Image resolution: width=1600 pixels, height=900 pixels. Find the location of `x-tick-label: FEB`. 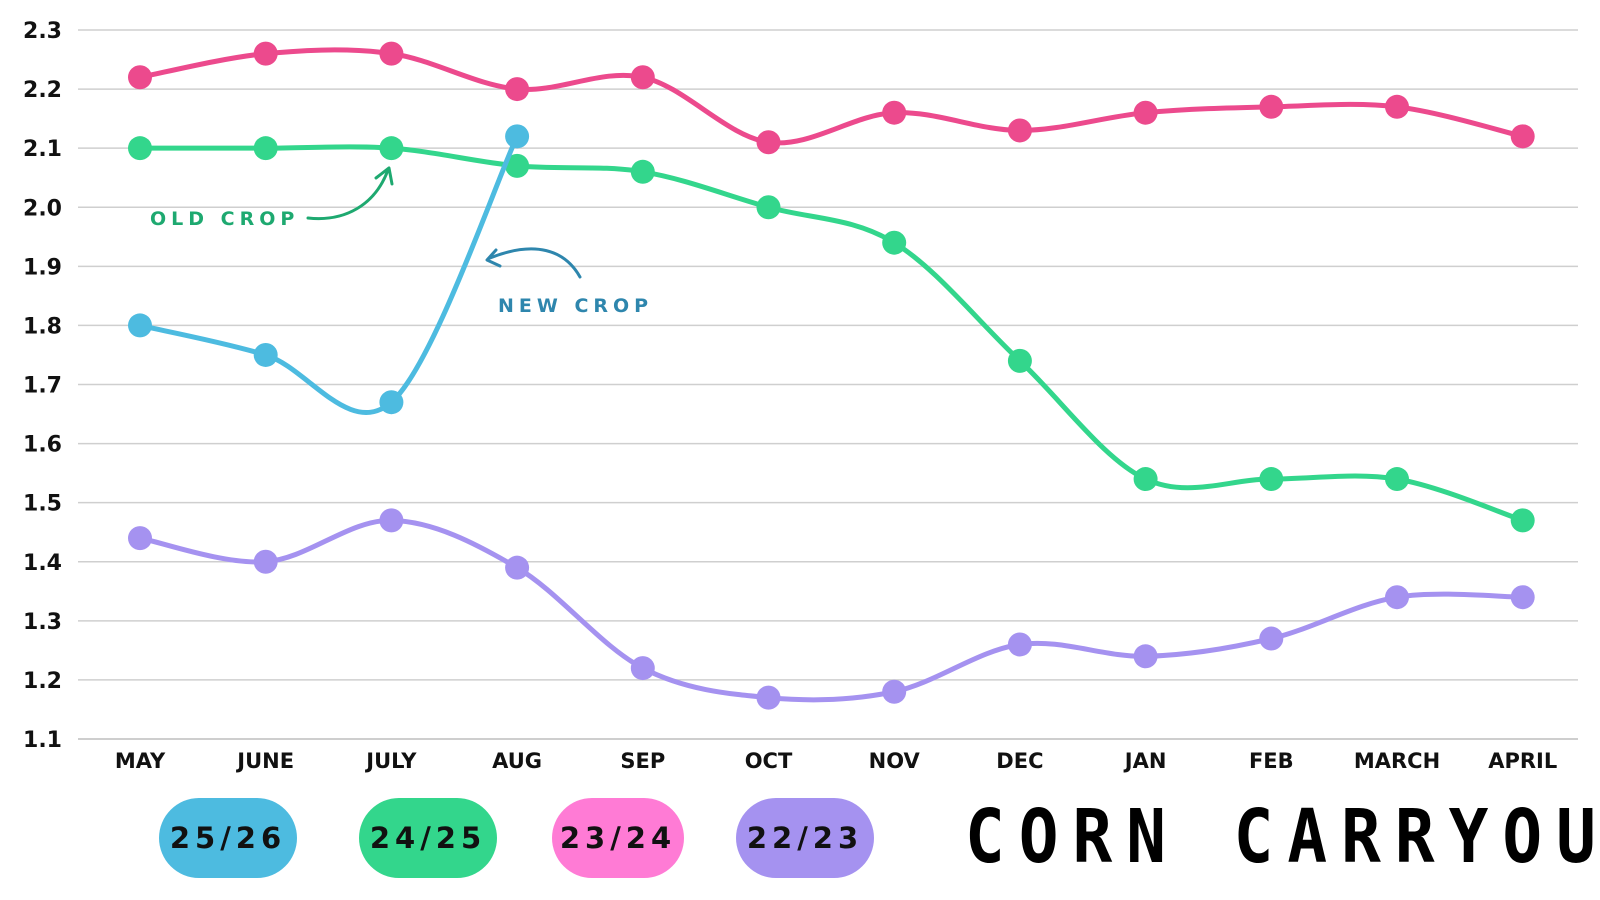

x-tick-label: FEB is located at coordinates (1271, 761).